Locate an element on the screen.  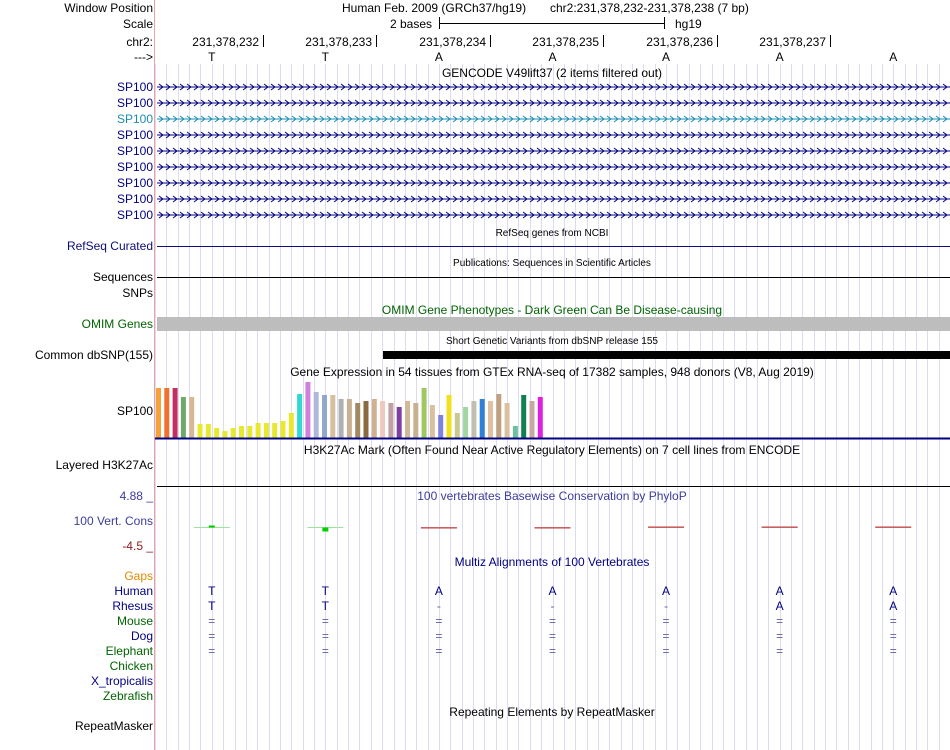
phylop-label: 100 Vert. Cons is located at coordinates (113, 521).